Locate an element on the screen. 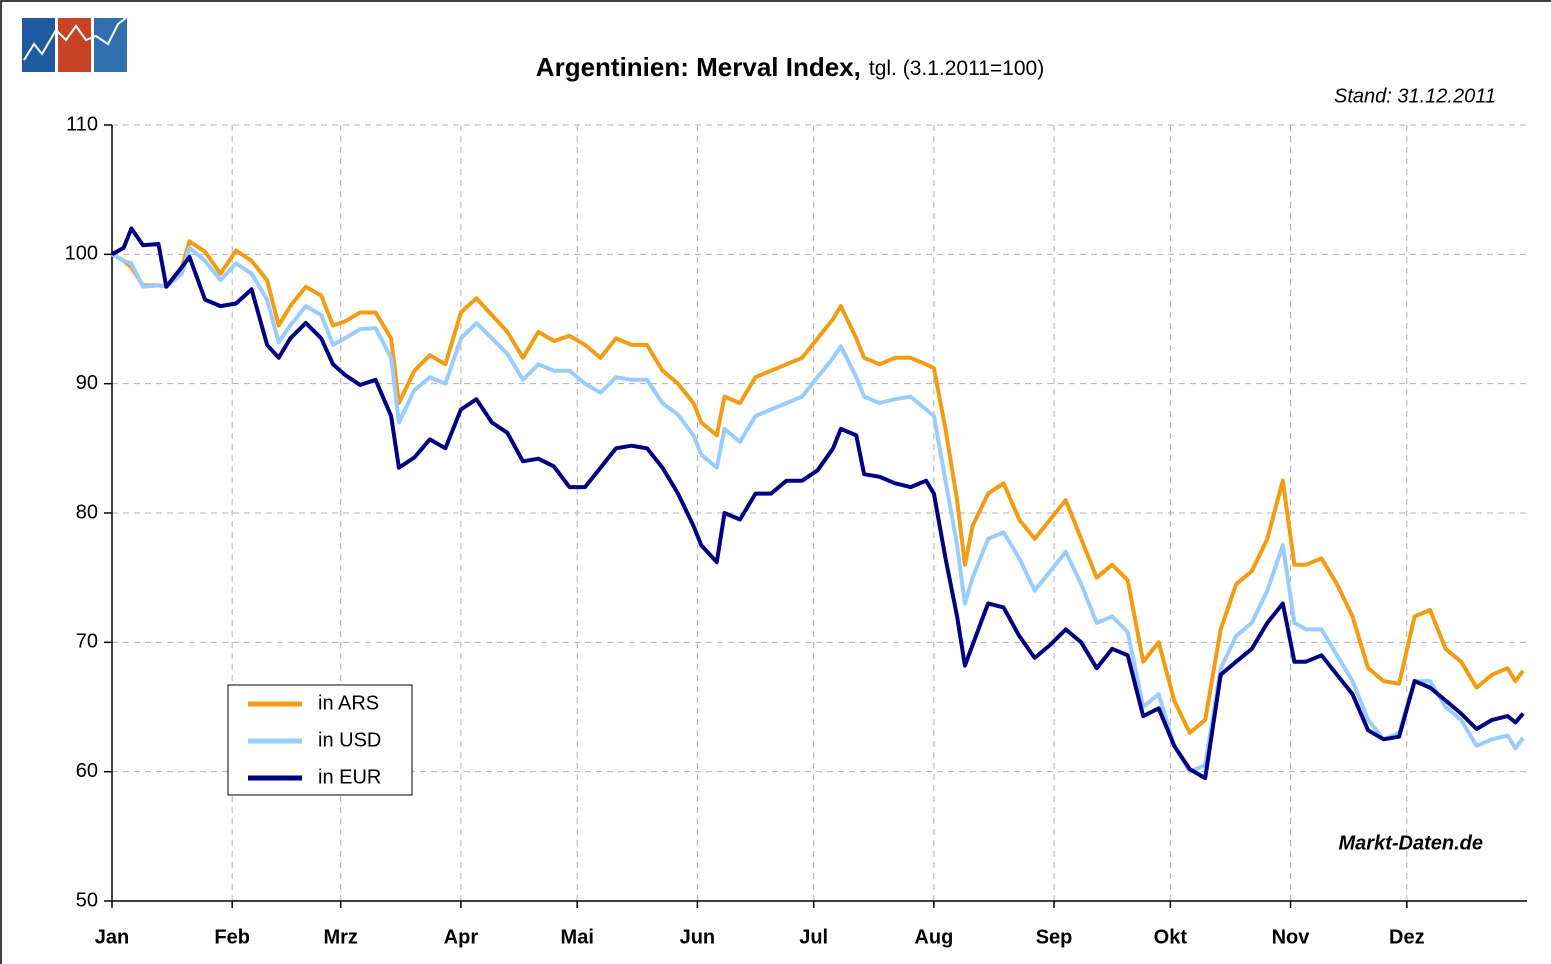 The width and height of the screenshot is (1551, 964). subtitle: tgl. (3.1.2011=100) is located at coordinates (956, 68).